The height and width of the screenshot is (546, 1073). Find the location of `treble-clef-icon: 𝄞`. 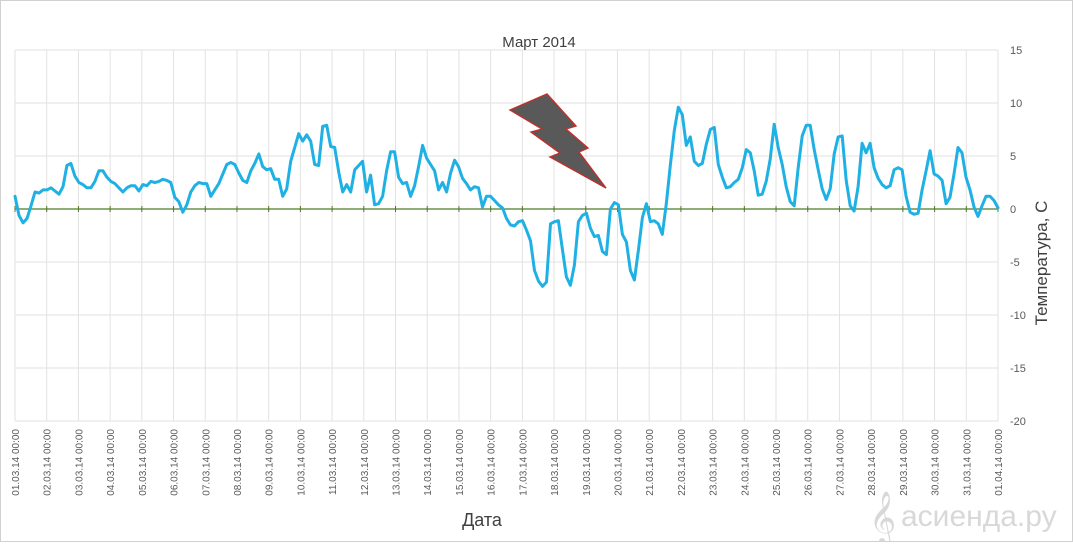

treble-clef-icon: 𝄞 is located at coordinates (882, 516).